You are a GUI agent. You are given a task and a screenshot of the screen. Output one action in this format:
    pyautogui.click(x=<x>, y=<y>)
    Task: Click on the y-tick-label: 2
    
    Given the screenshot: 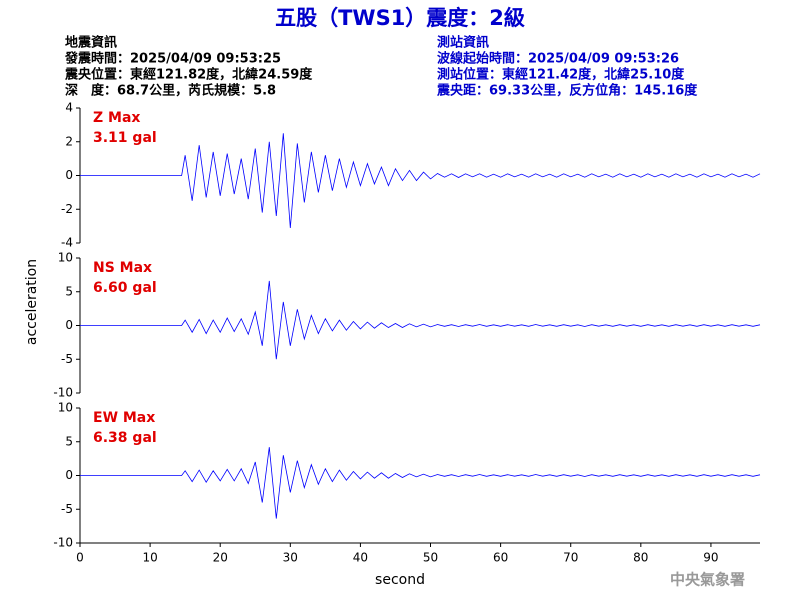 What is the action you would take?
    pyautogui.click(x=69, y=141)
    